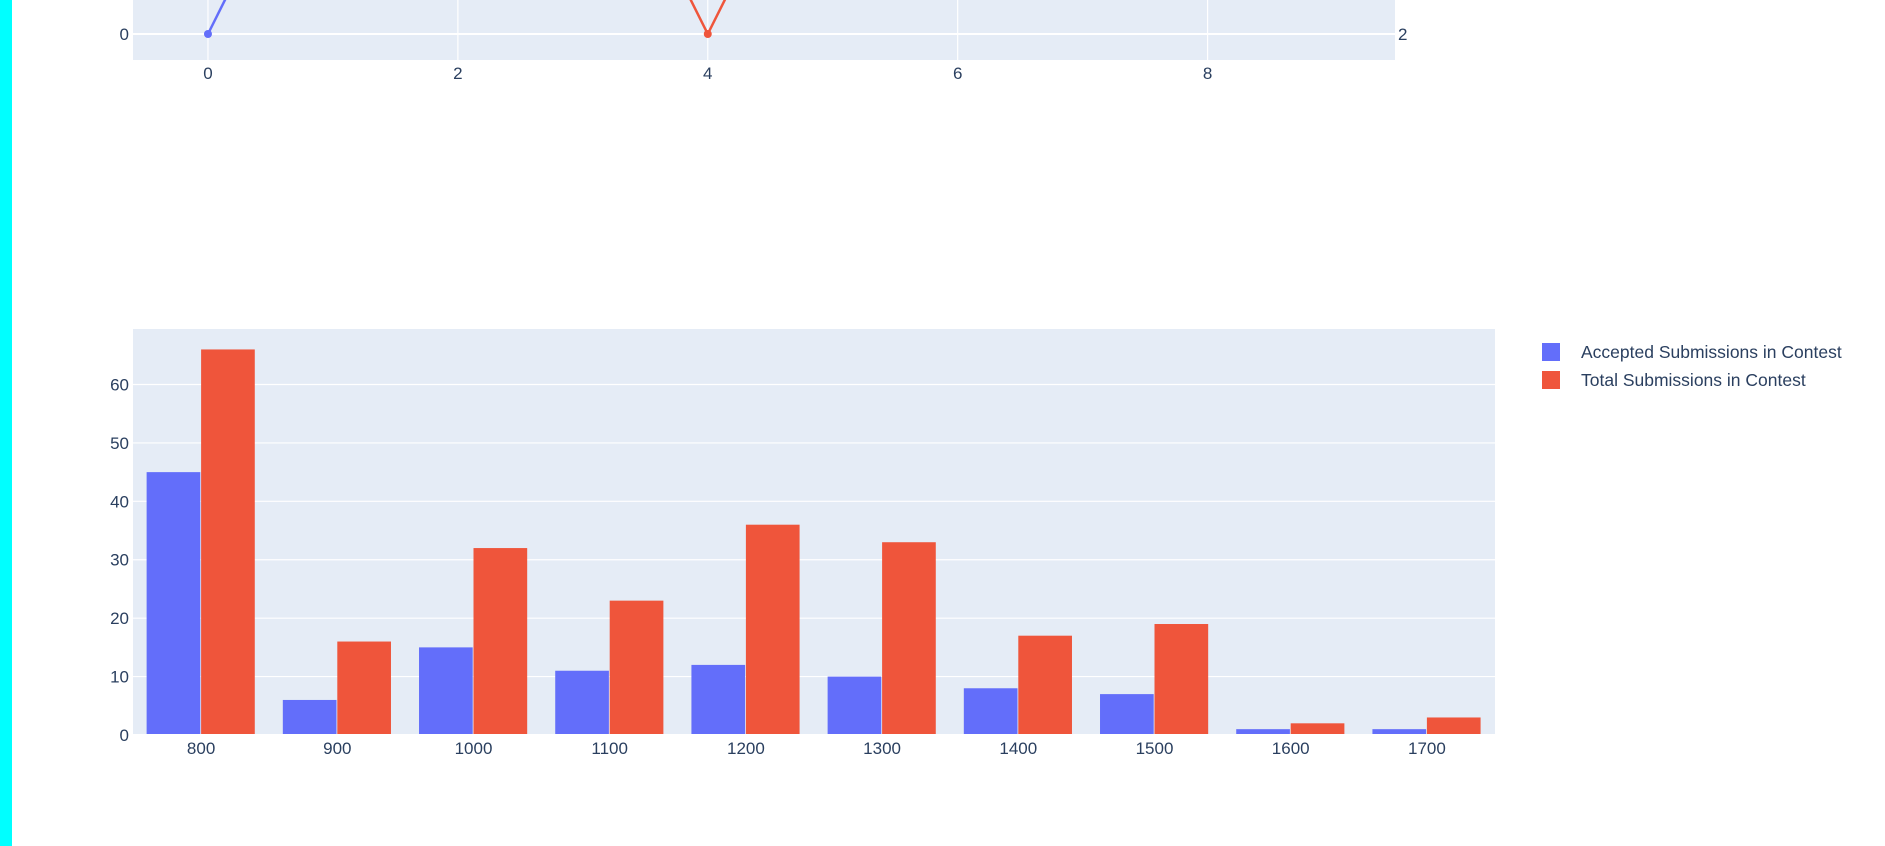 Image resolution: width=1885 pixels, height=846 pixels. I want to click on line-chart-x-tick-labels: 0 2 4 6 8, so click(707, 73).